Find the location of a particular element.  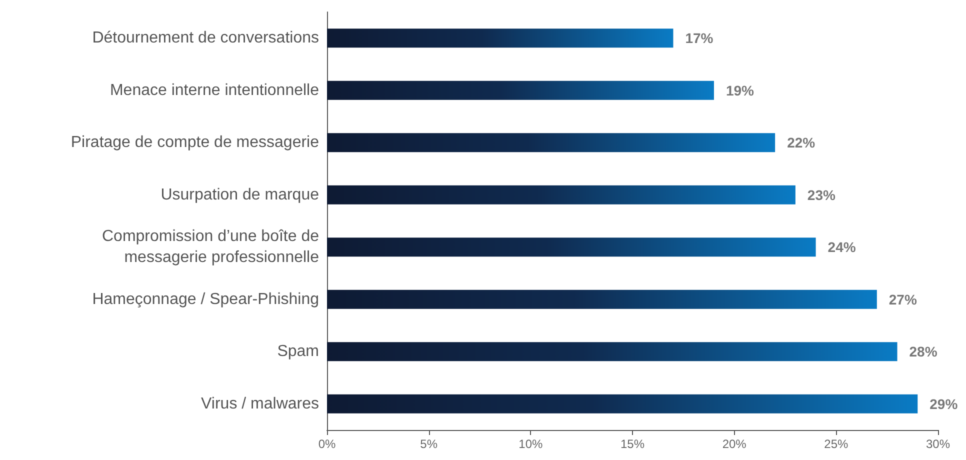

y-tick-label: Compromission d’une boîte de messagerie professionnelle is located at coordinates (211, 247).